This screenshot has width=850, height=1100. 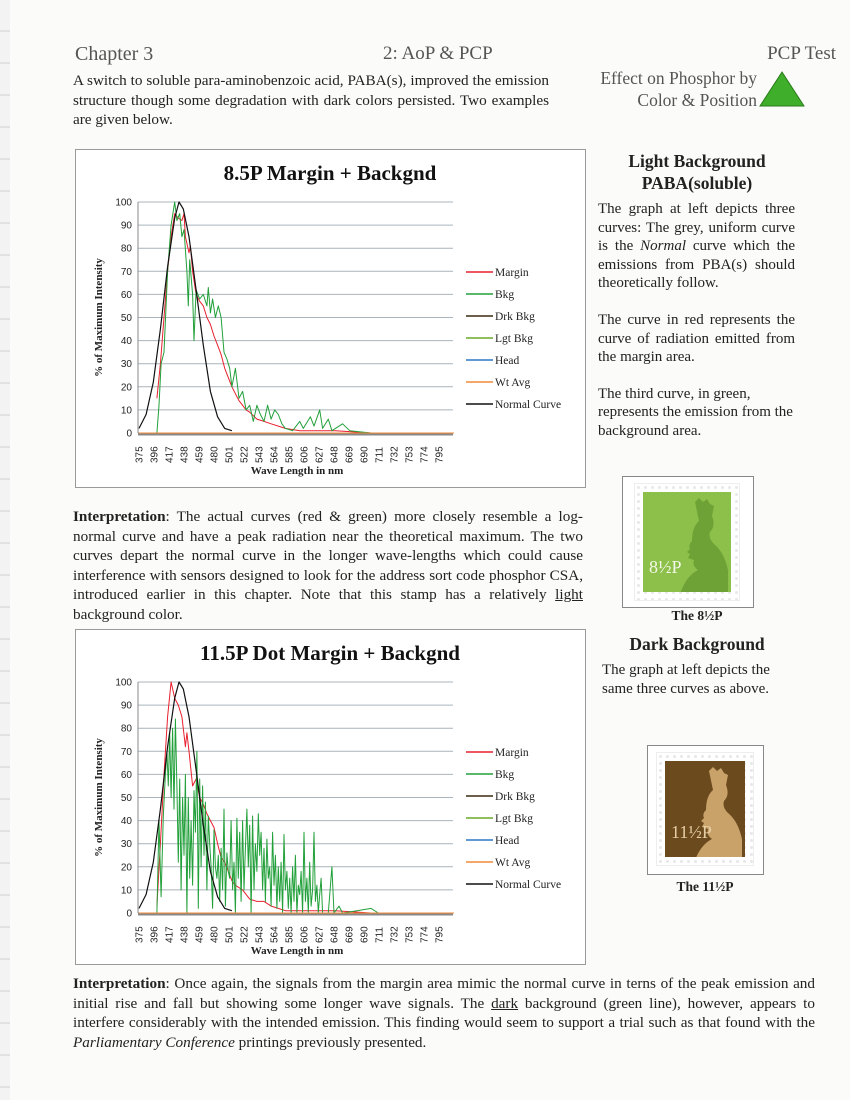 I want to click on light-background-heading: Light Background PABA(soluble), so click(x=697, y=172).